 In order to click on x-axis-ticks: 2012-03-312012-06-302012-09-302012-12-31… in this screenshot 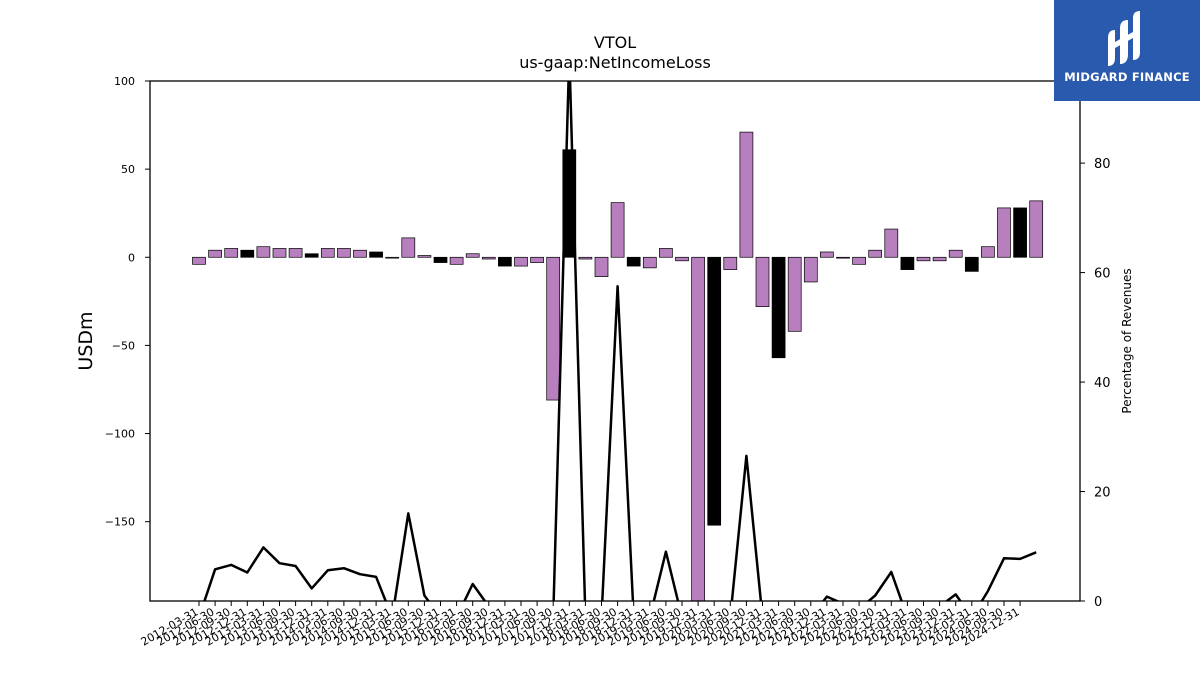, I will do `click(580, 625)`.